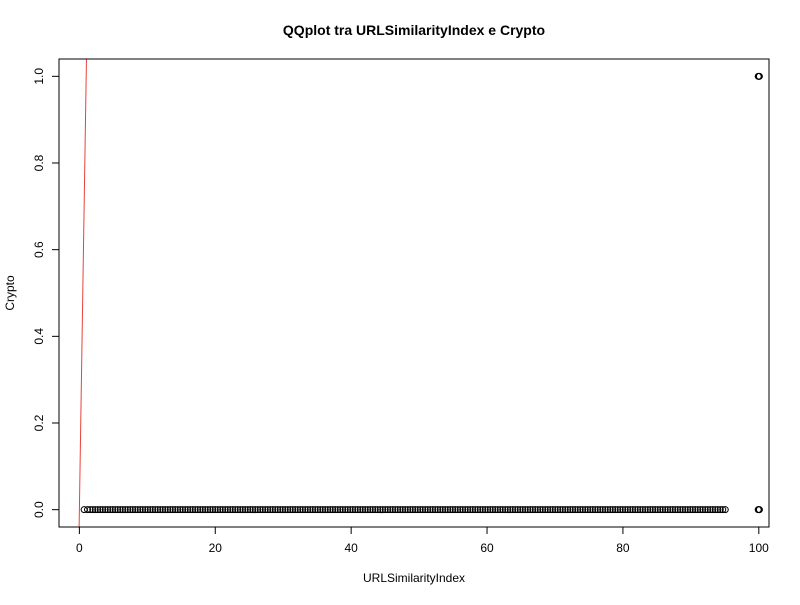 The height and width of the screenshot is (605, 800). Describe the element at coordinates (82, 293) in the screenshot. I see `reference-line-group` at that location.